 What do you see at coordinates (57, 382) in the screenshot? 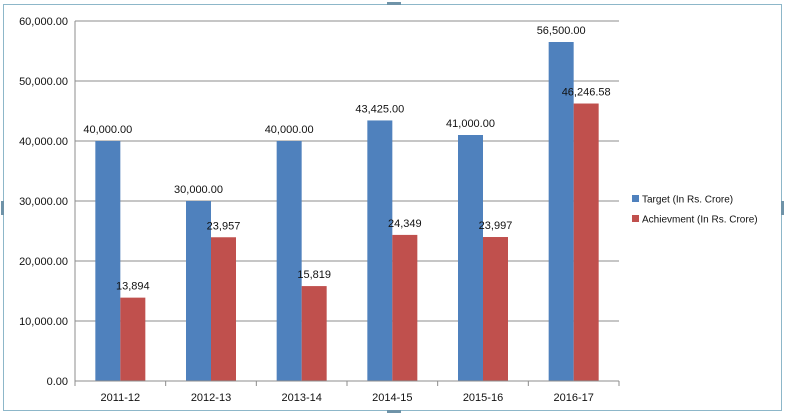
I see `y-tick-label: 0.00` at bounding box center [57, 382].